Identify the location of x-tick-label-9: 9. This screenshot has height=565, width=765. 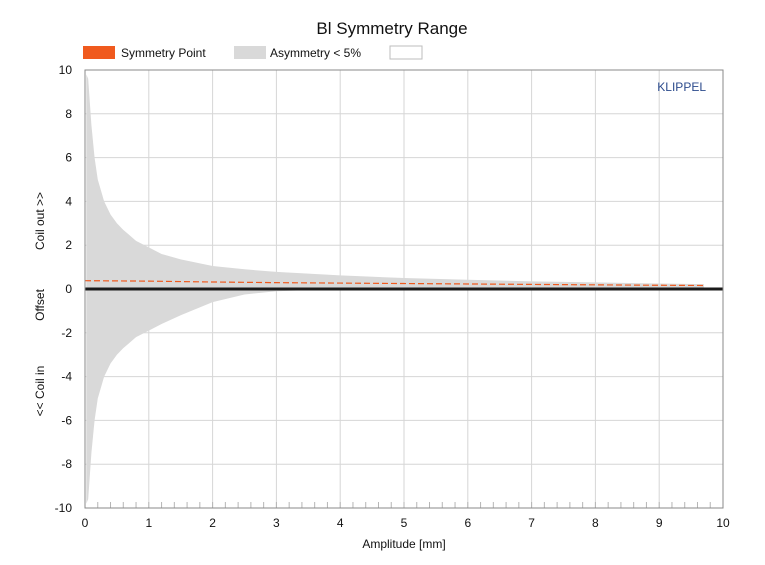
(659, 523).